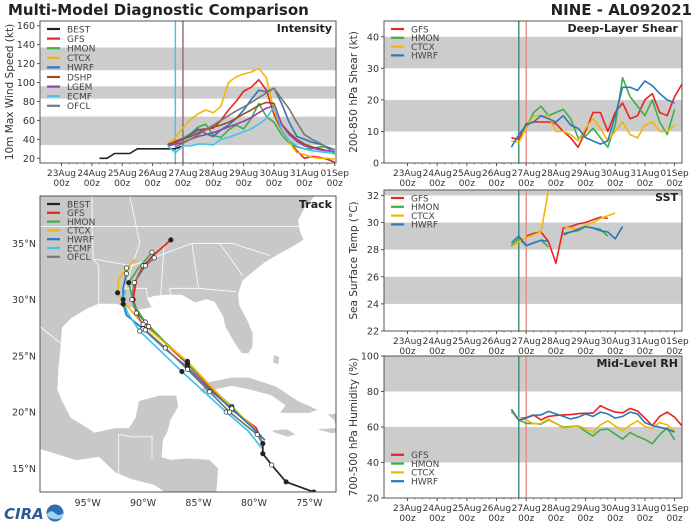 This screenshot has height=525, width=700. I want to click on legend-label: DSHP, so click(79, 78).